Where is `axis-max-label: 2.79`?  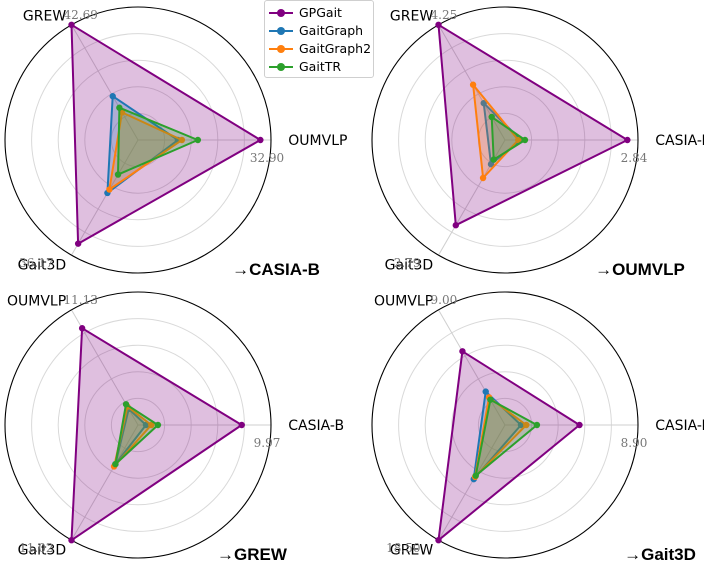 axis-max-label: 2.79 is located at coordinates (407, 263).